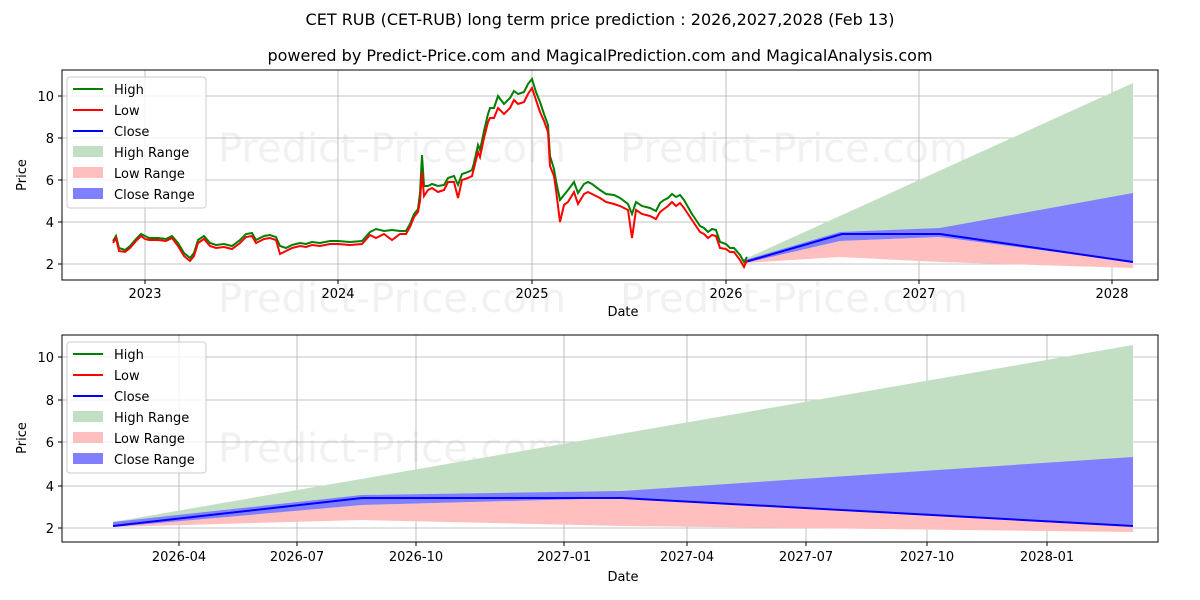  I want to click on top-x-axis: 2023 2024 2025 2026 2027 2028 Date, so click(628, 300).